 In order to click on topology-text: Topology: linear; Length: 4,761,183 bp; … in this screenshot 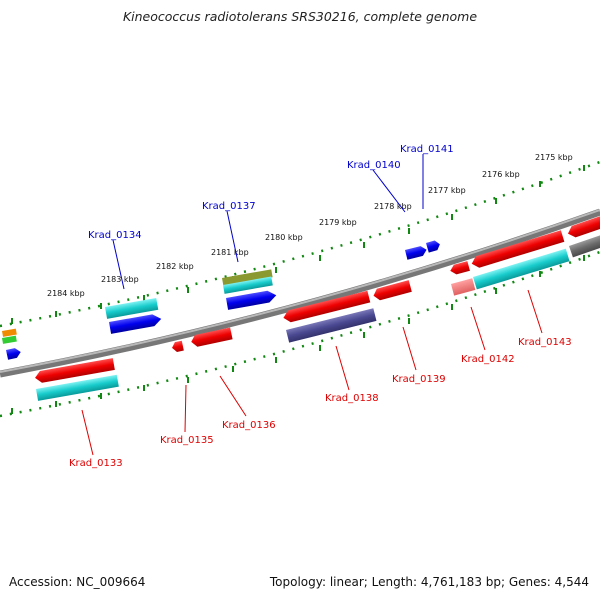, I will do `click(429, 582)`.